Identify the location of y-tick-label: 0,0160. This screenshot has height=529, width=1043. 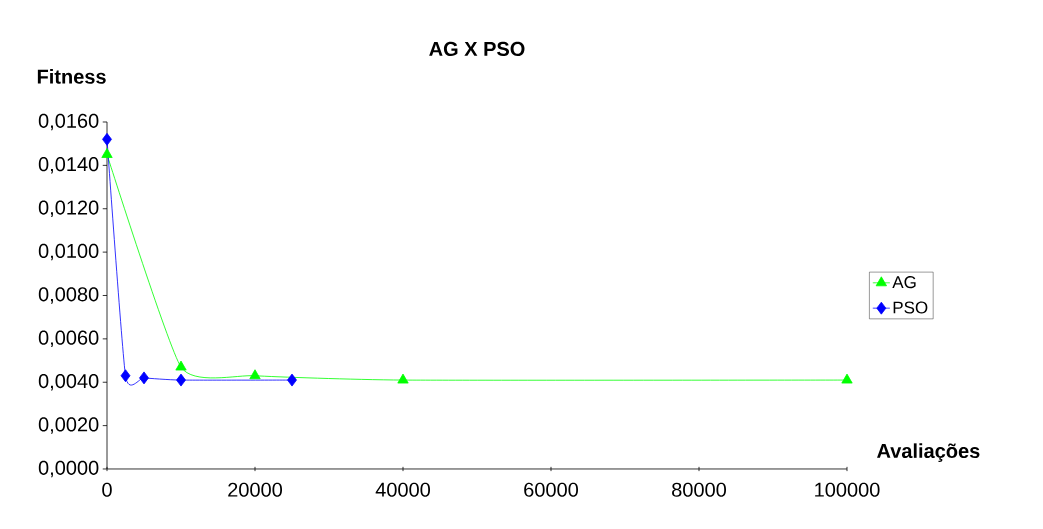
(68, 122).